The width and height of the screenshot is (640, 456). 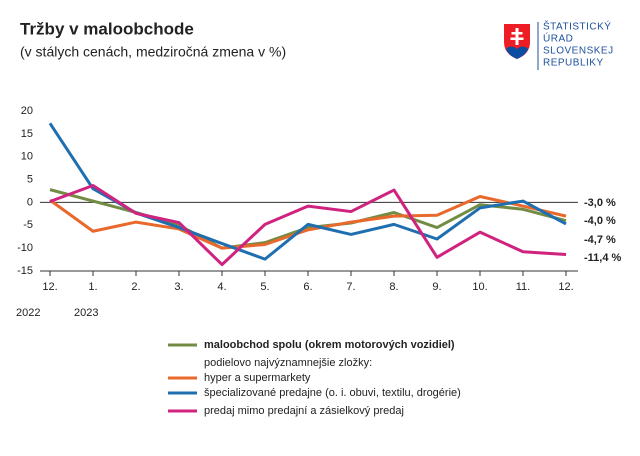 I want to click on y-tick-label: 10, so click(x=27, y=157).